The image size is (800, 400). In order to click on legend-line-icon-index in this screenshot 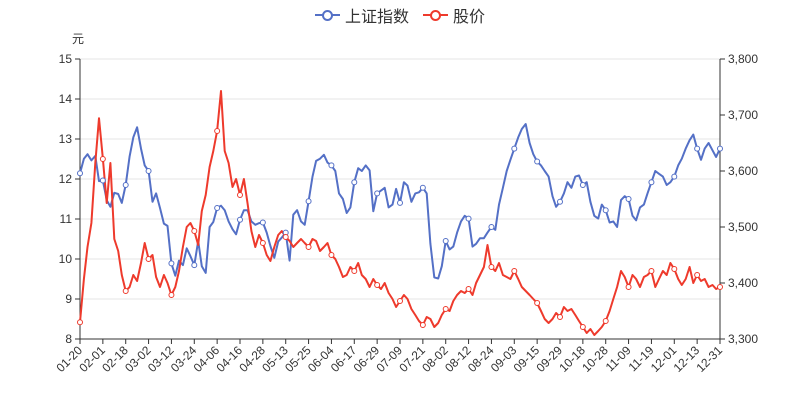, I will do `click(327, 15)`.